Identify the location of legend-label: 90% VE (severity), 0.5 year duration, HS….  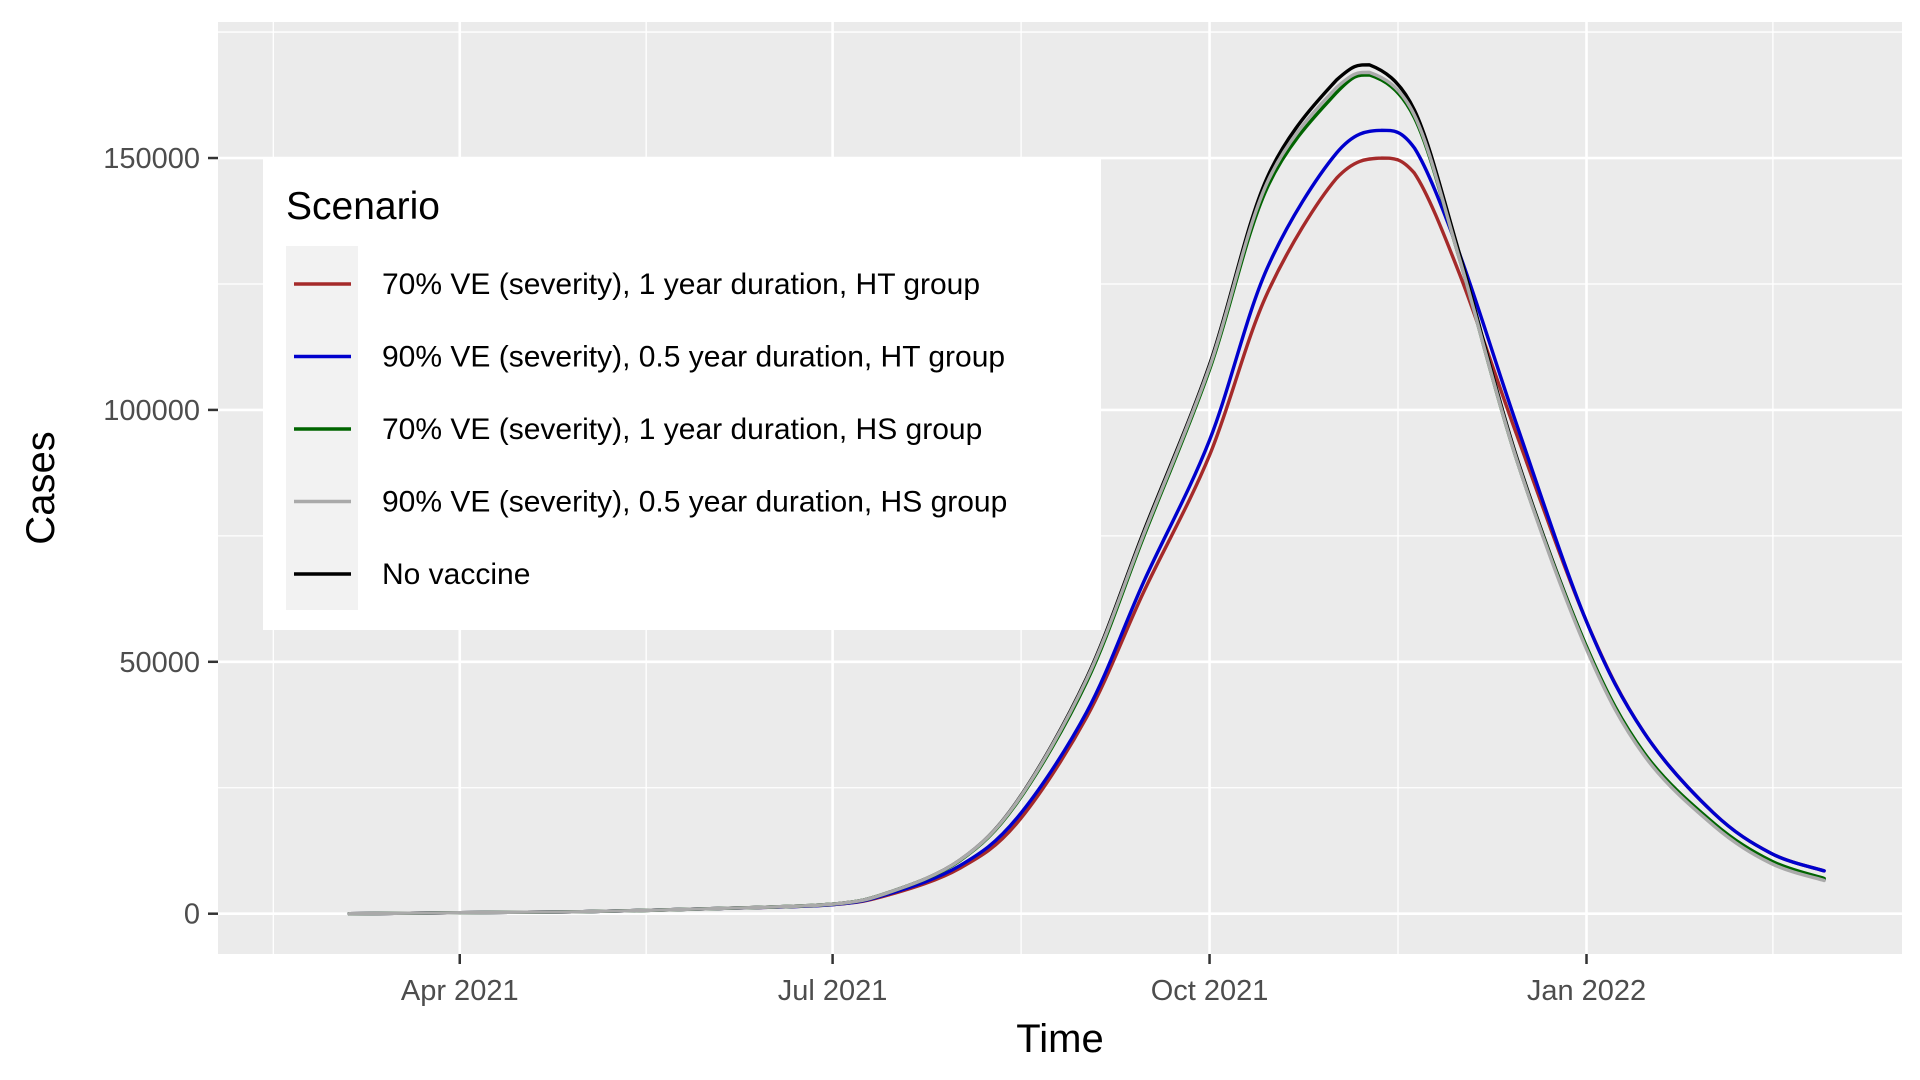
(694, 502).